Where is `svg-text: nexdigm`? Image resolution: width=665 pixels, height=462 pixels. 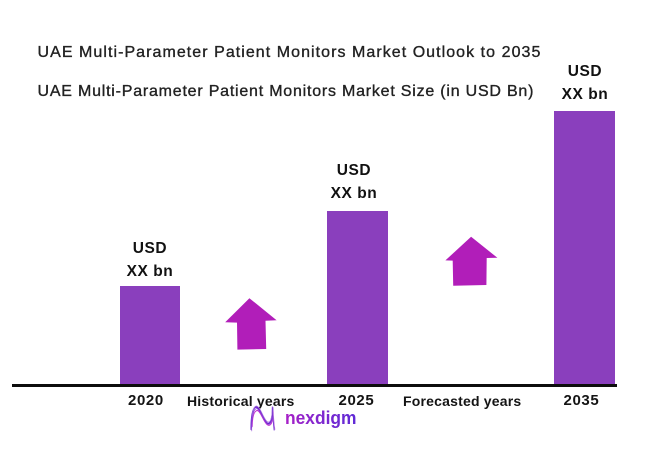
svg-text: nexdigm is located at coordinates (321, 417).